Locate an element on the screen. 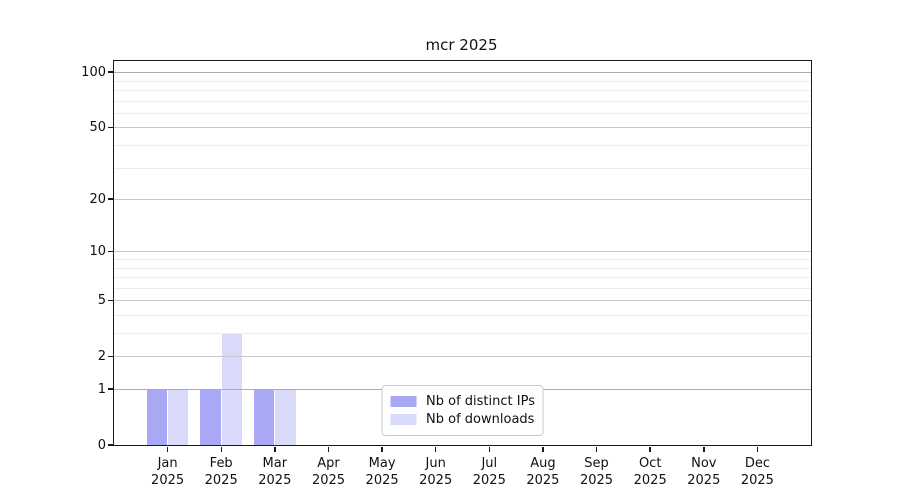 This screenshot has height=500, width=900. legend-swatch-nb-of-distinct-ips is located at coordinates (403, 401).